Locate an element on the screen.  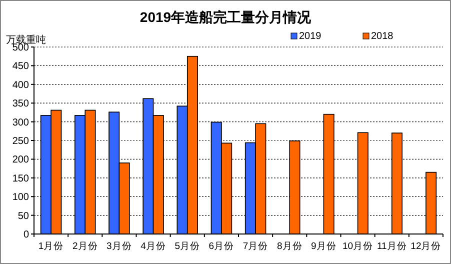
y-tick-label: 0 is located at coordinates (26, 235).